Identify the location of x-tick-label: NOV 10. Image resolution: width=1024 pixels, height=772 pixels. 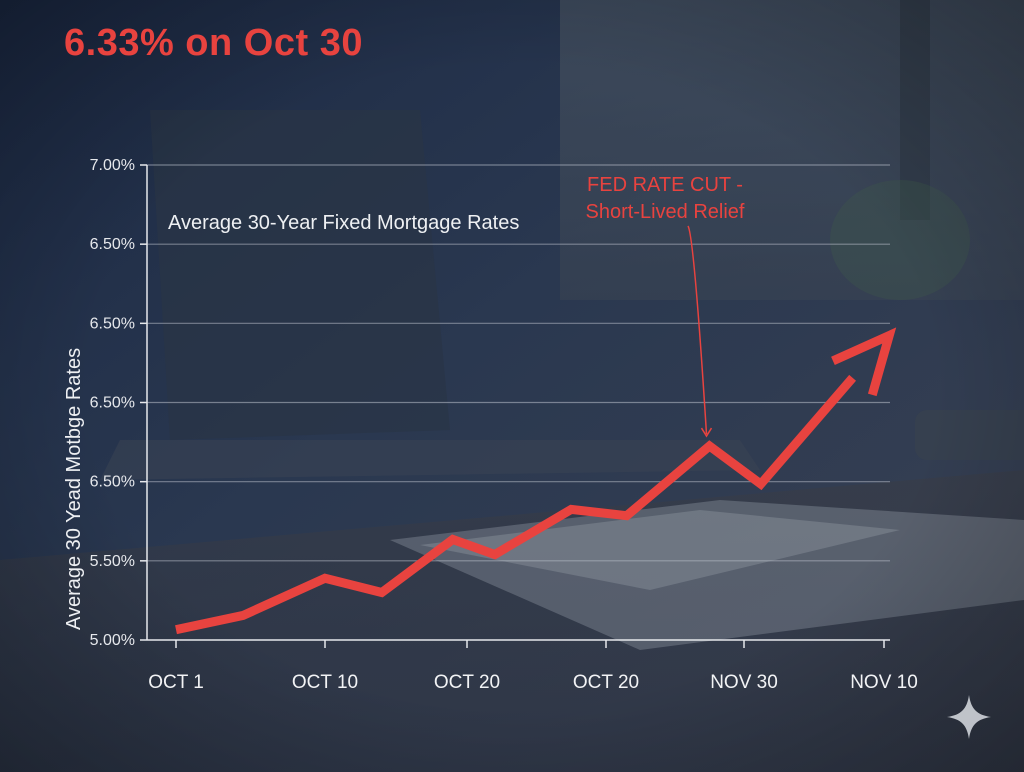
(884, 682).